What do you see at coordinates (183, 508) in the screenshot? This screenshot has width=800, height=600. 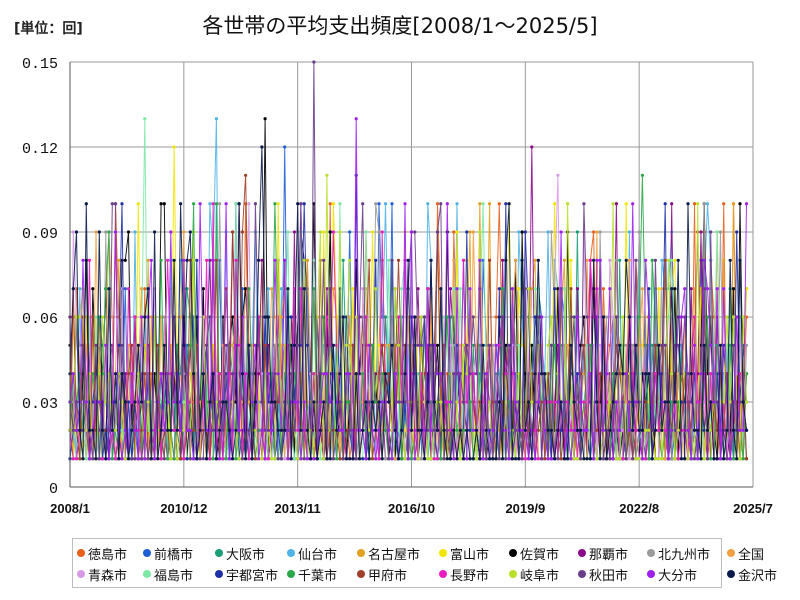 I see `x-tick-label: 2010/12` at bounding box center [183, 508].